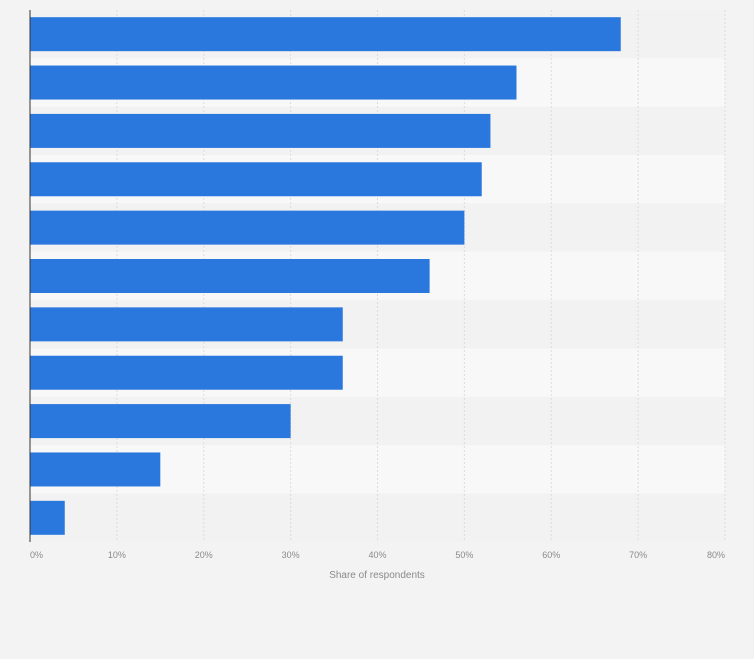  Describe the element at coordinates (716, 555) in the screenshot. I see `x-tick-label: 80%` at that location.